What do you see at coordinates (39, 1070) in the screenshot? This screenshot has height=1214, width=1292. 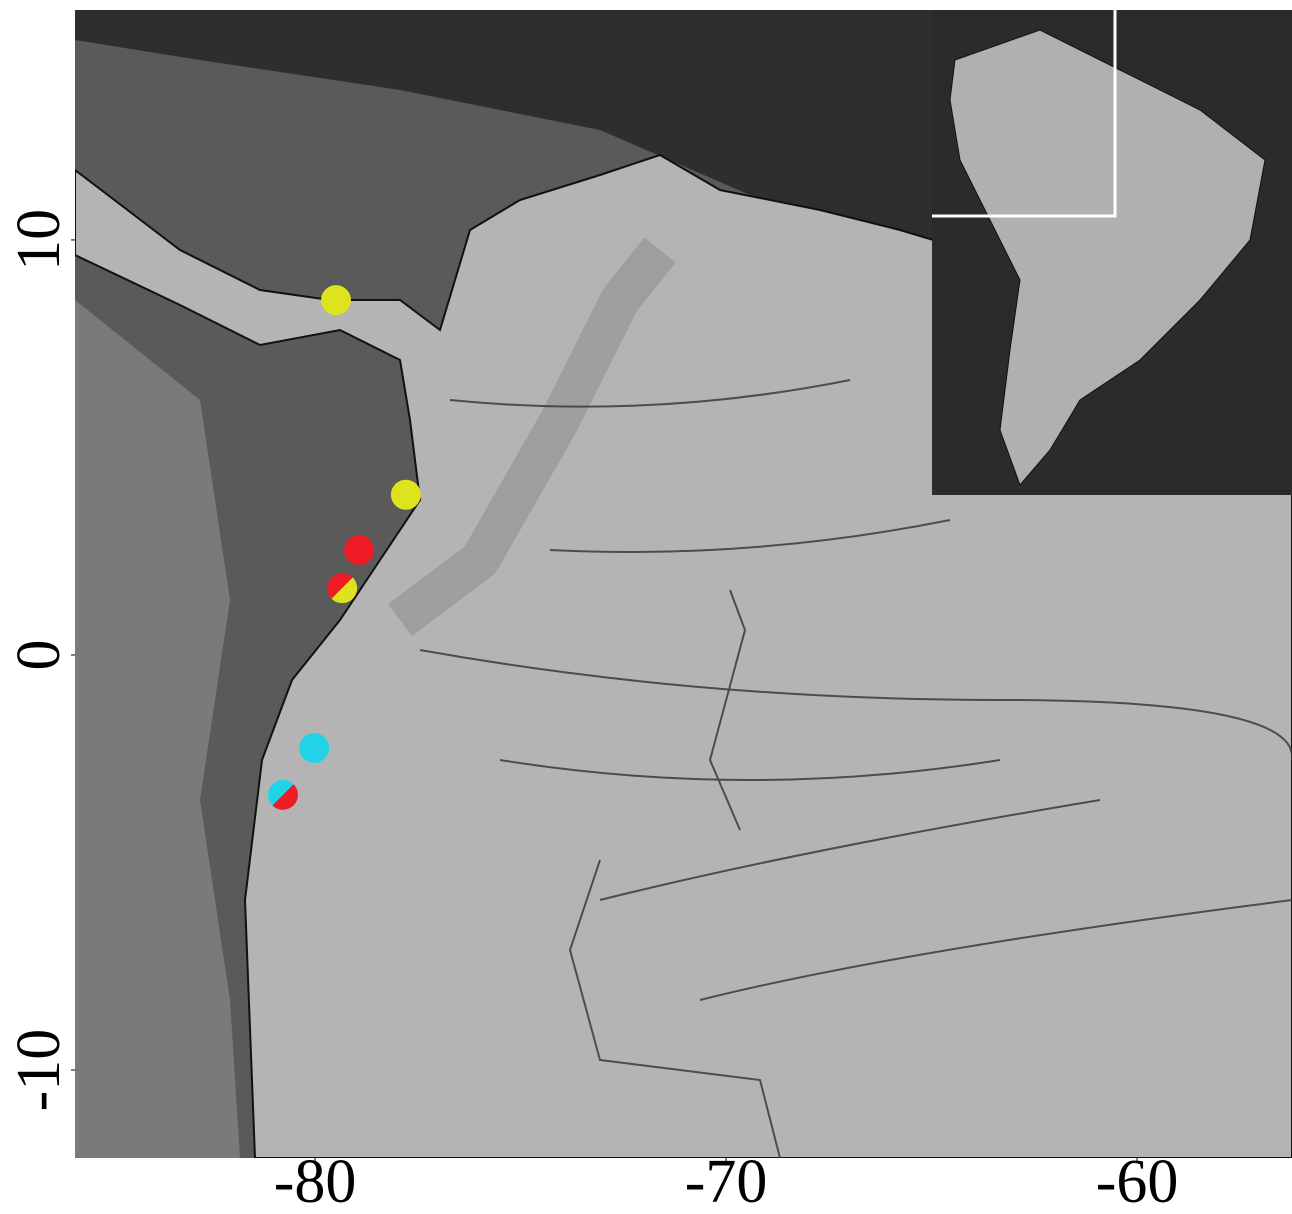 I see `y-tick-label: -10` at bounding box center [39, 1070].